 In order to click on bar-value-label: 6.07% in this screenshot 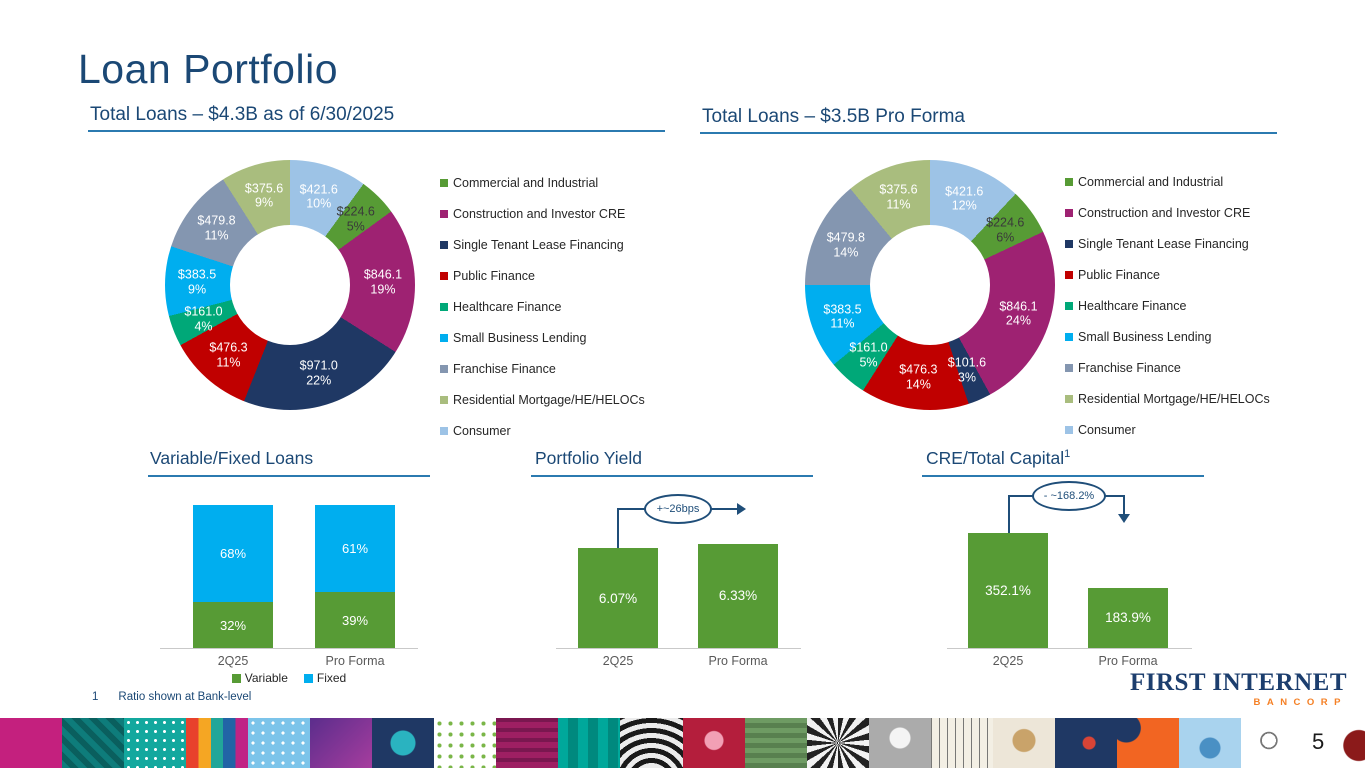, I will do `click(618, 598)`.